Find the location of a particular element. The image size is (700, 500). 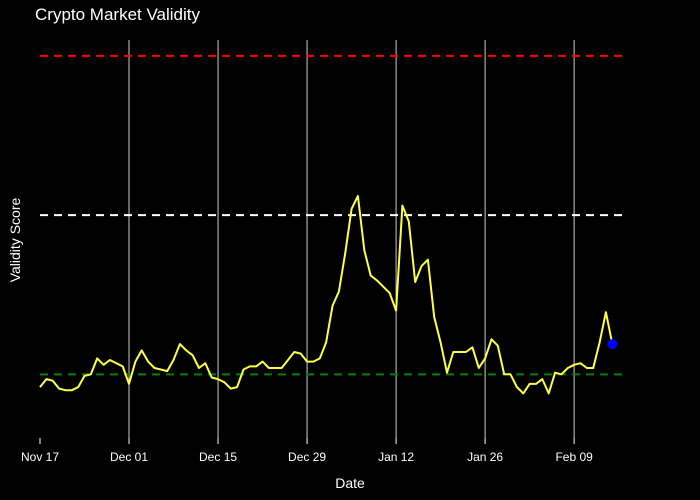

x-tick-label: Dec 29 is located at coordinates (307, 457).